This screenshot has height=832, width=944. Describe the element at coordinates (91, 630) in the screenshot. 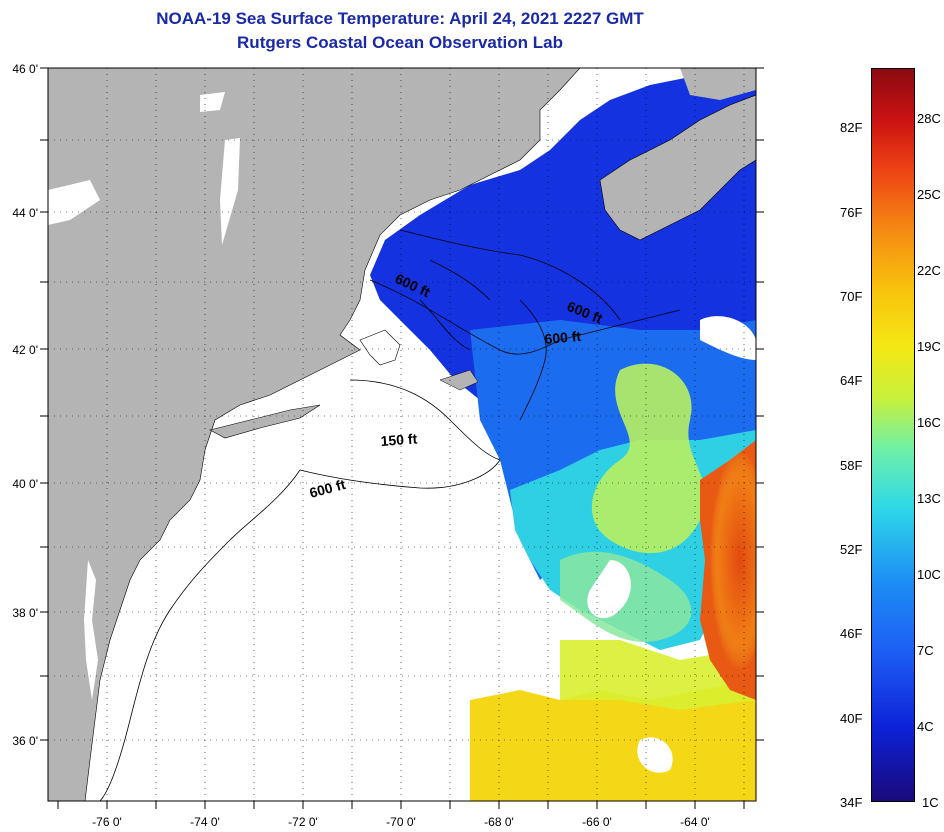

I see `chesapeake-bay` at that location.